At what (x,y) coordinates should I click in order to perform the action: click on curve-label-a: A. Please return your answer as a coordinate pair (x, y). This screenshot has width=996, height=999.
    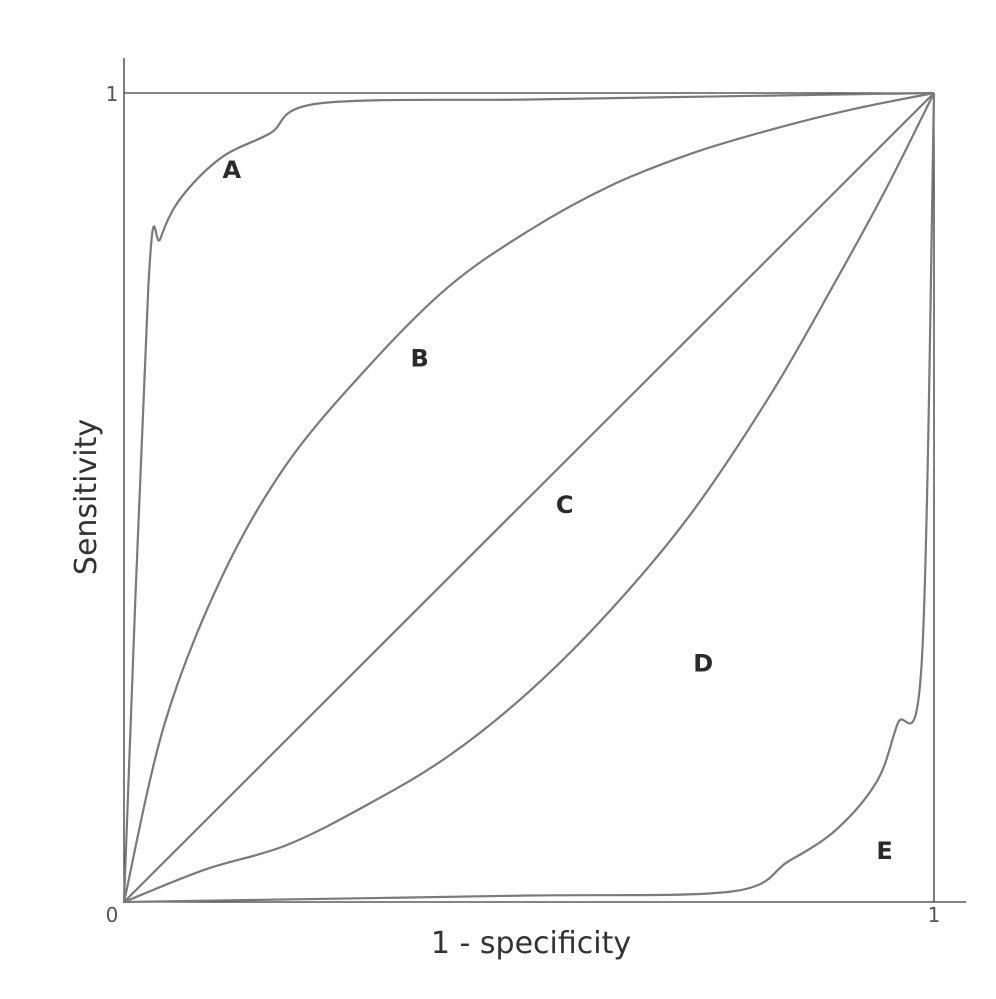
    Looking at the image, I should click on (231, 170).